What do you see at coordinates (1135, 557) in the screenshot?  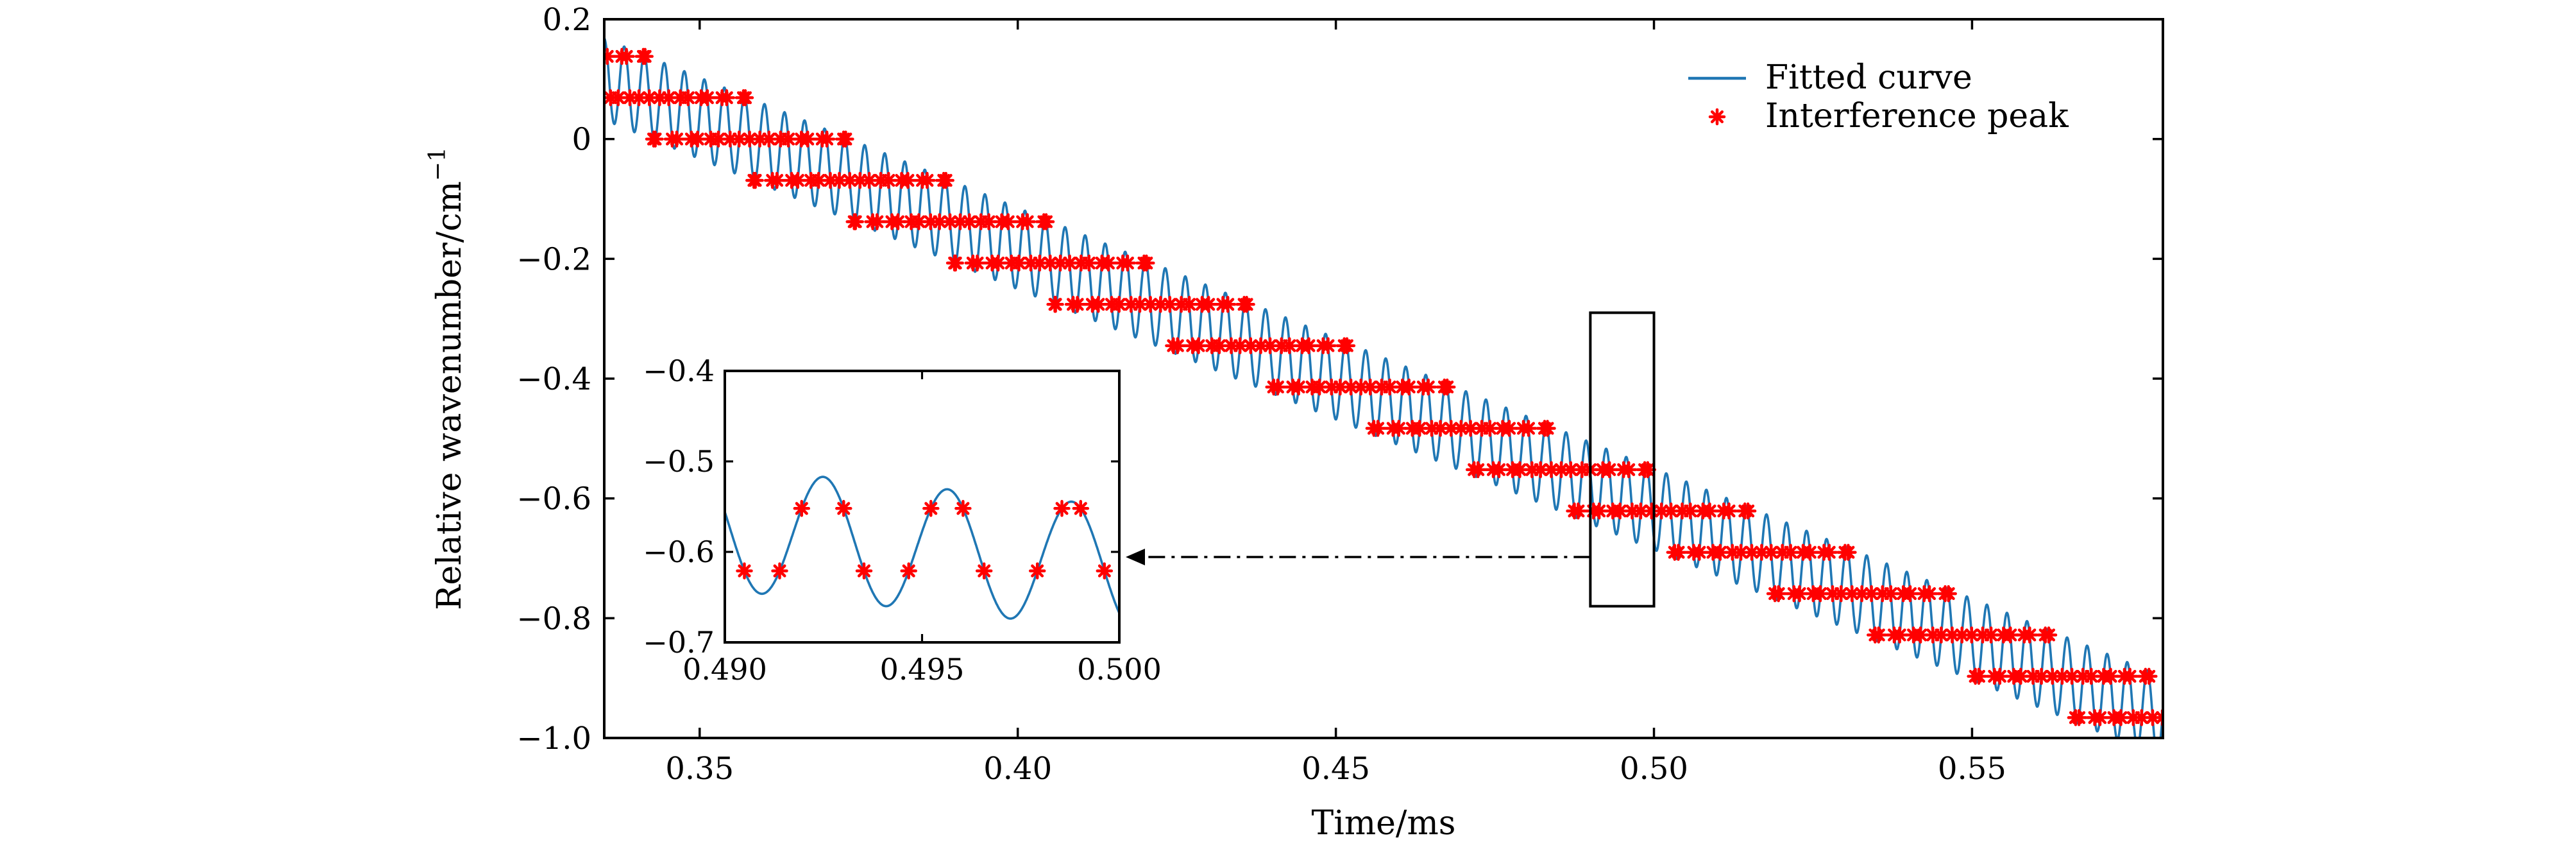 I see `zoom-arrow-head` at bounding box center [1135, 557].